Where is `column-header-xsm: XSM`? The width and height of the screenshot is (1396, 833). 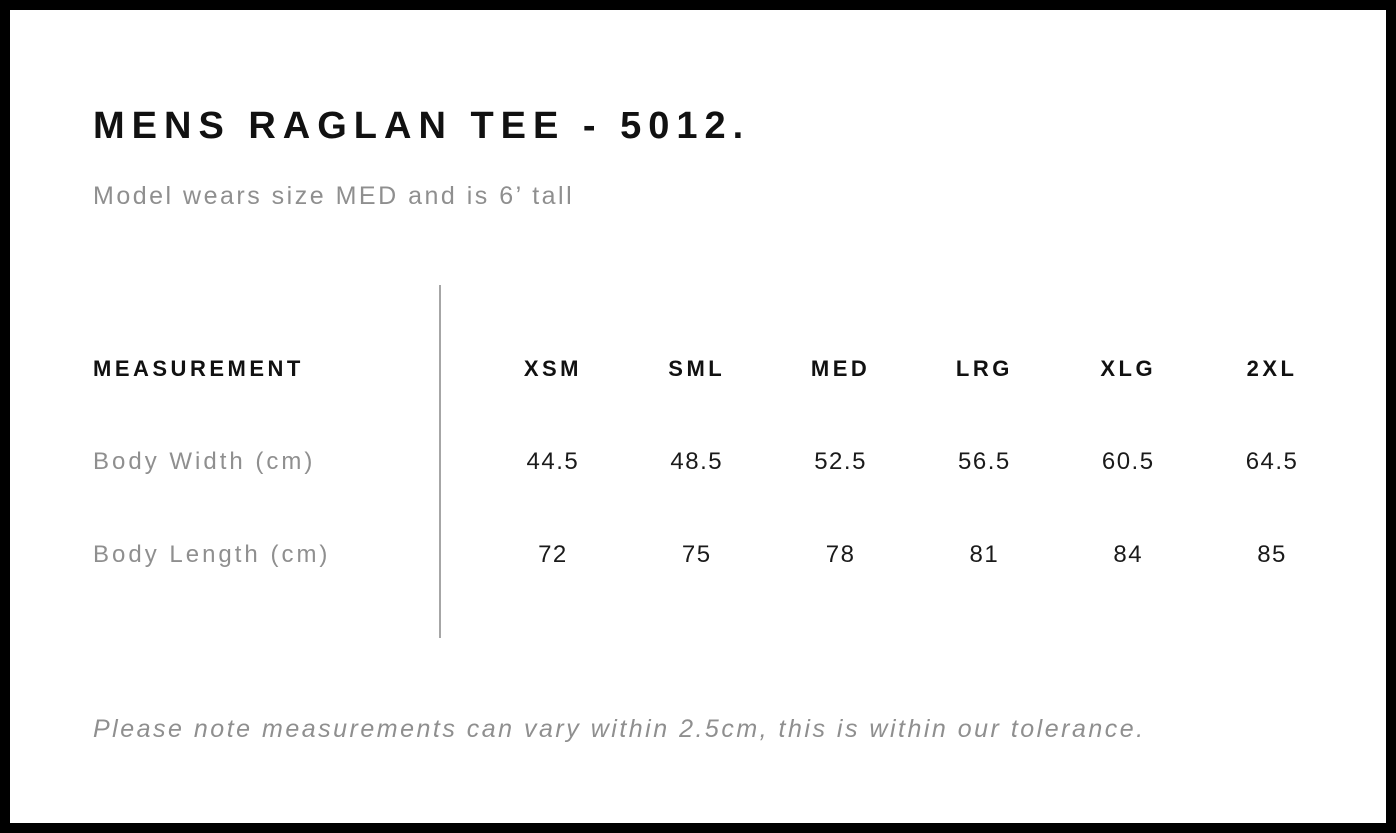 column-header-xsm: XSM is located at coordinates (552, 369).